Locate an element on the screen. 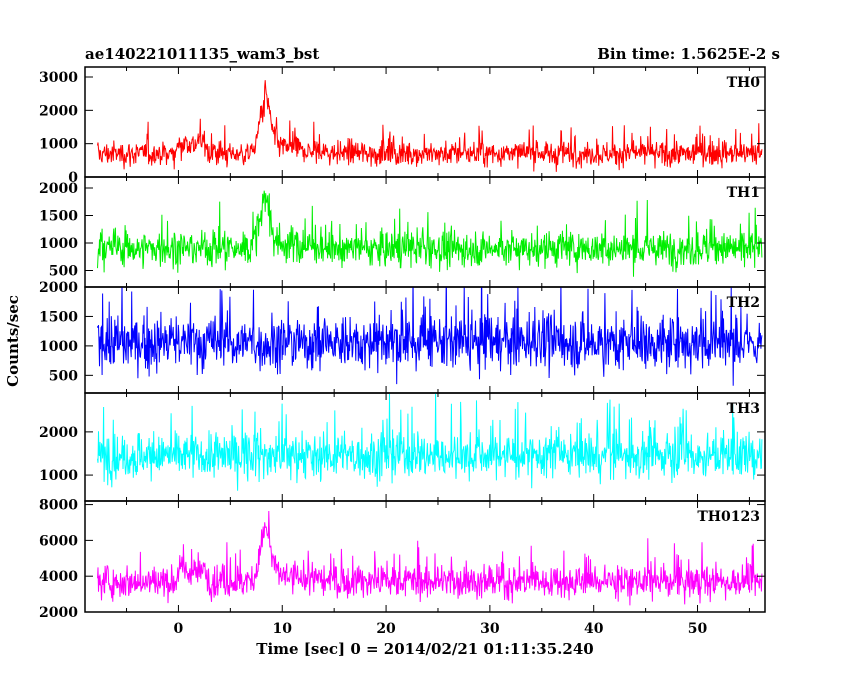 The image size is (850, 680). panel-label: TH0 is located at coordinates (744, 83).